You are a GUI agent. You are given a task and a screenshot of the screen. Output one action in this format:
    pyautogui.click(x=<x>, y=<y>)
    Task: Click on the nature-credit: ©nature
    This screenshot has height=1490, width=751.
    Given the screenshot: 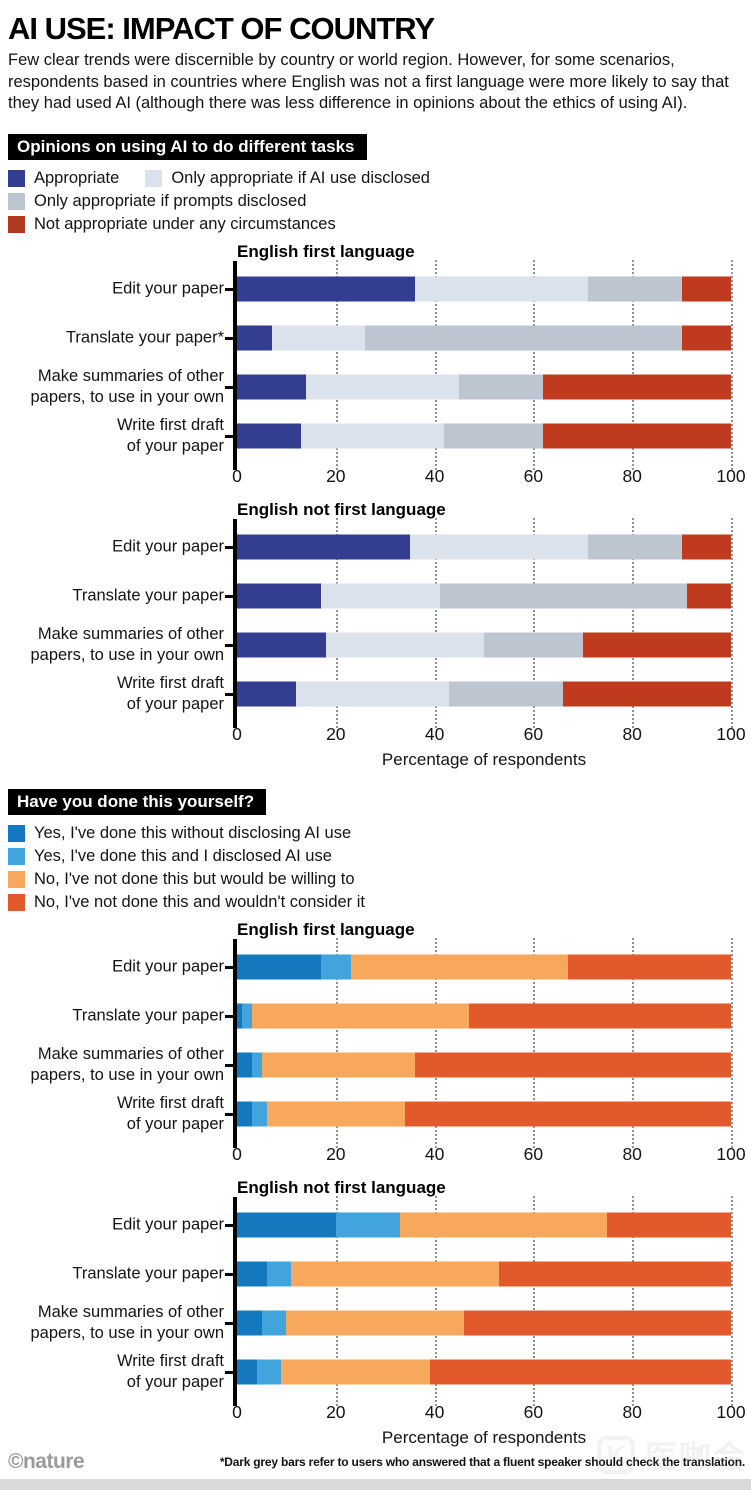 What is the action you would take?
    pyautogui.click(x=46, y=1461)
    